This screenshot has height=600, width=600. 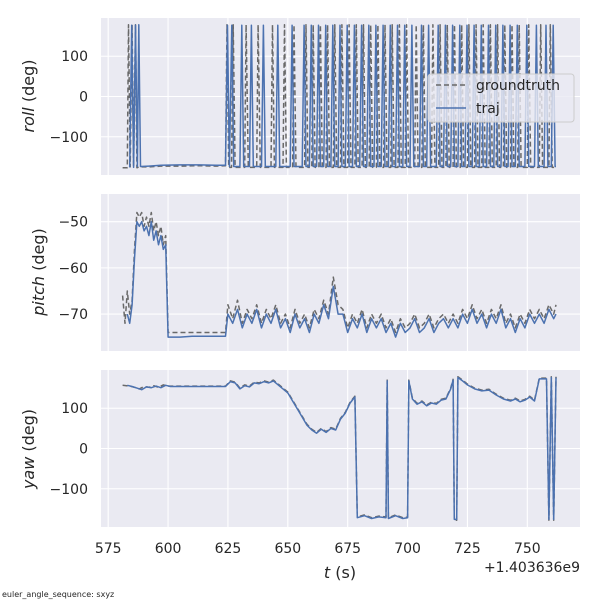 I want to click on x-axis-label: t (s), so click(x=340, y=572).